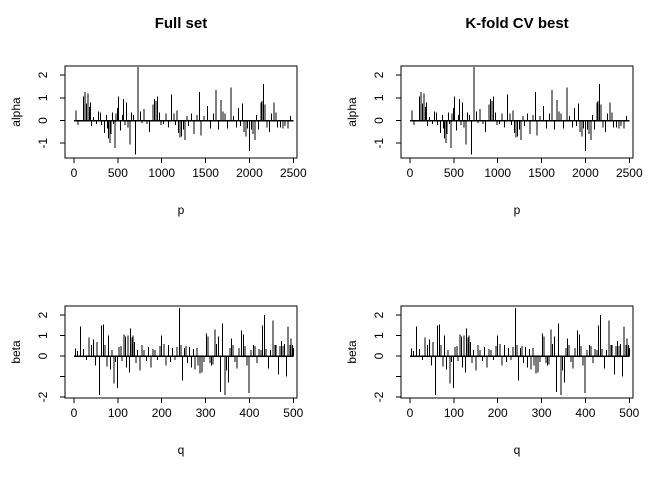  I want to click on panel-title: Full set, so click(181, 23).